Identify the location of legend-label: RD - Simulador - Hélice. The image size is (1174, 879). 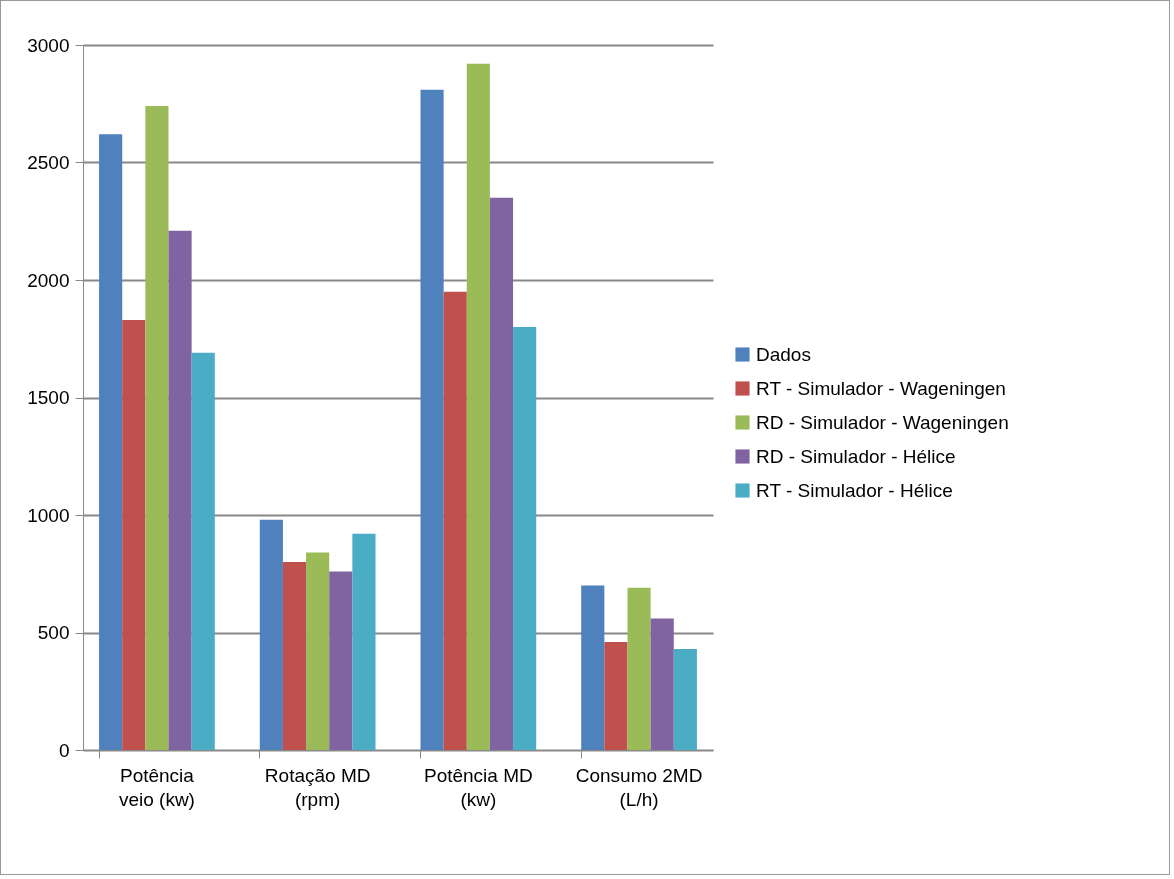
(856, 456).